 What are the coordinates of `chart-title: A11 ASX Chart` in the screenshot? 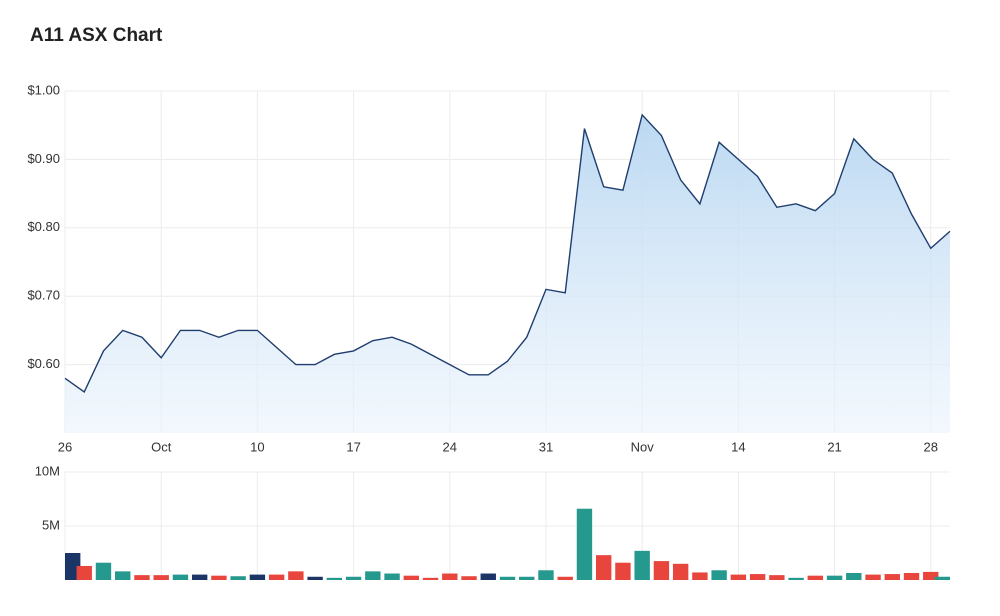 It's located at (96, 35).